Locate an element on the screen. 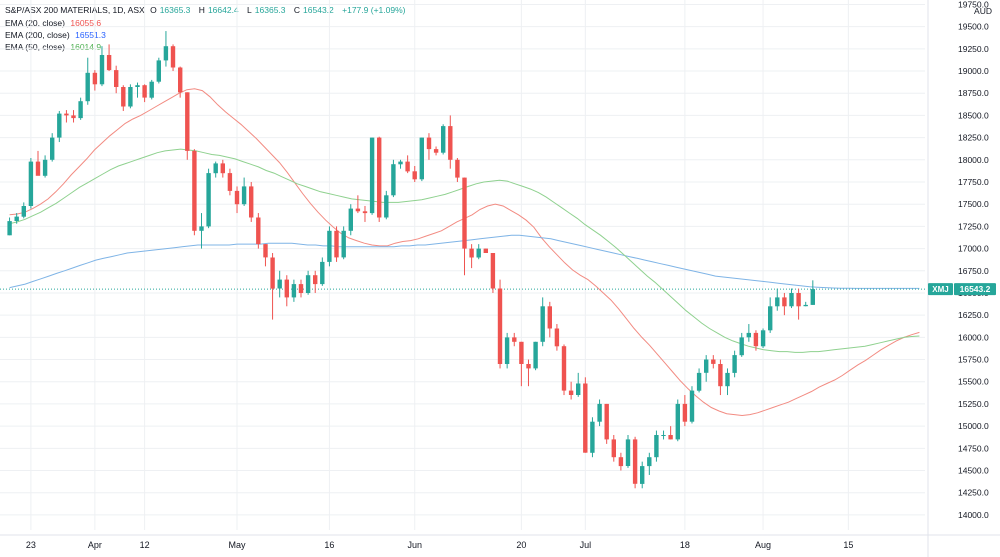 The image size is (1000, 557). x-tick-label: Apr is located at coordinates (95, 545).